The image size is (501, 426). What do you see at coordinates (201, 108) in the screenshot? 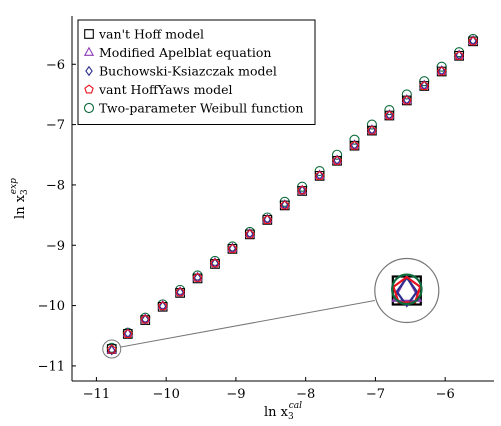
I see `legend-label: Two-parameter Weibull function` at bounding box center [201, 108].